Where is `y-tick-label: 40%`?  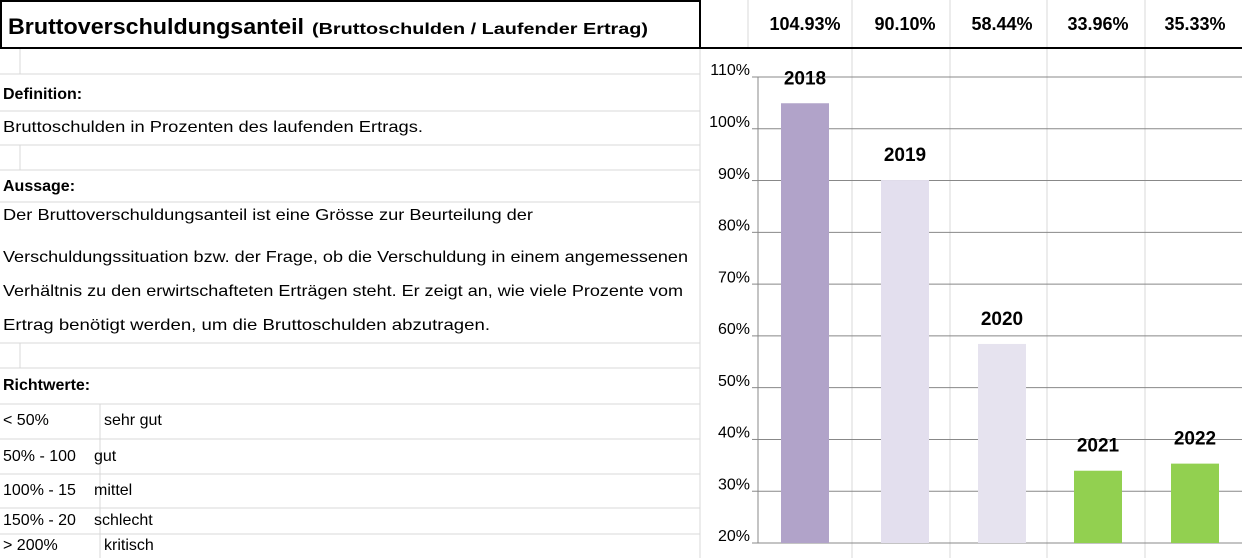
y-tick-label: 40% is located at coordinates (734, 433).